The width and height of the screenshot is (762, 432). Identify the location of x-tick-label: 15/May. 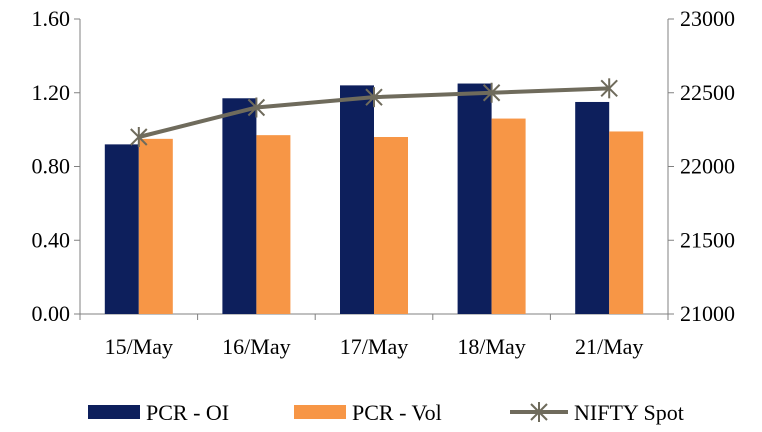
(139, 346).